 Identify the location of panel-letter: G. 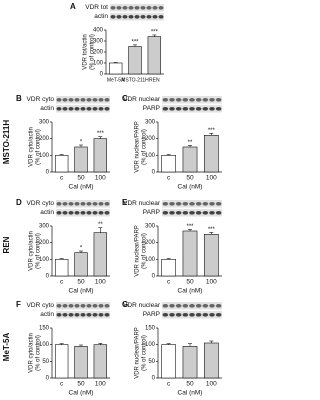
(125, 304).